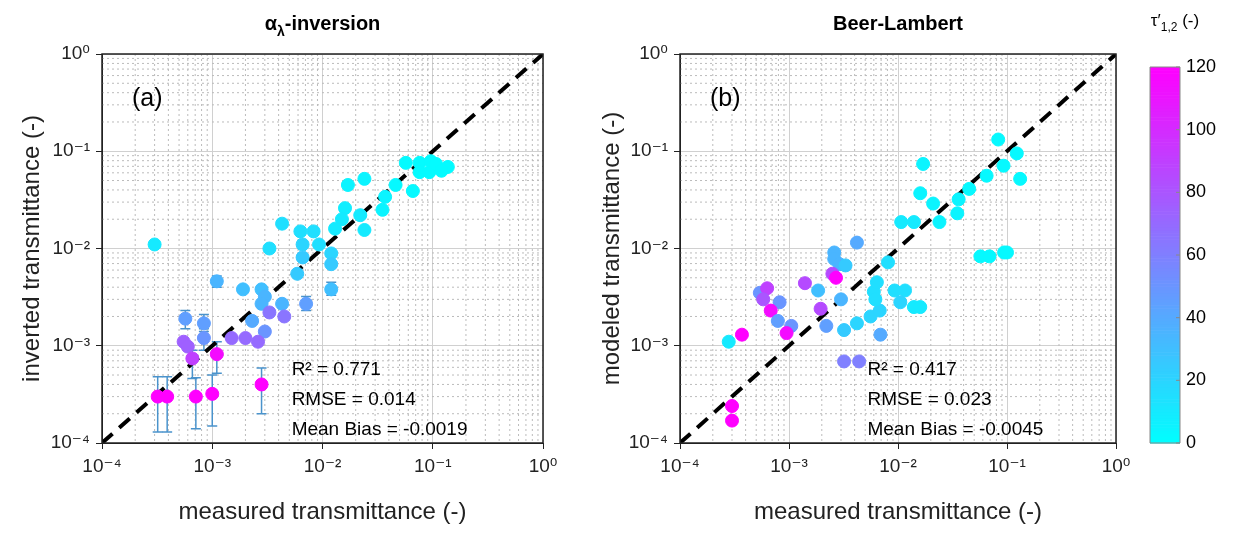 The width and height of the screenshot is (1248, 537). Describe the element at coordinates (379, 428) in the screenshot. I see `annotation: Mean Bias = -0.0019` at that location.